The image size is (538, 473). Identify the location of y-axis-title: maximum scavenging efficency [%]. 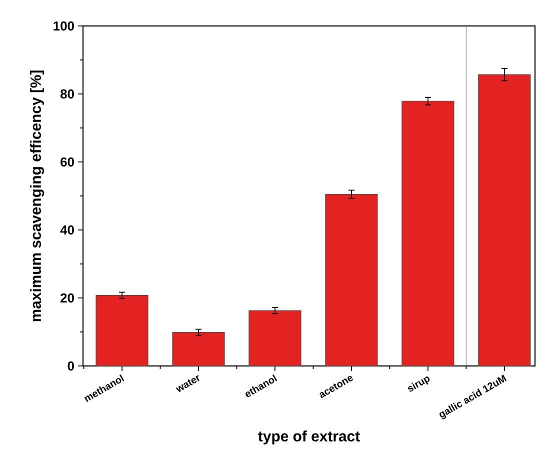
(37, 196).